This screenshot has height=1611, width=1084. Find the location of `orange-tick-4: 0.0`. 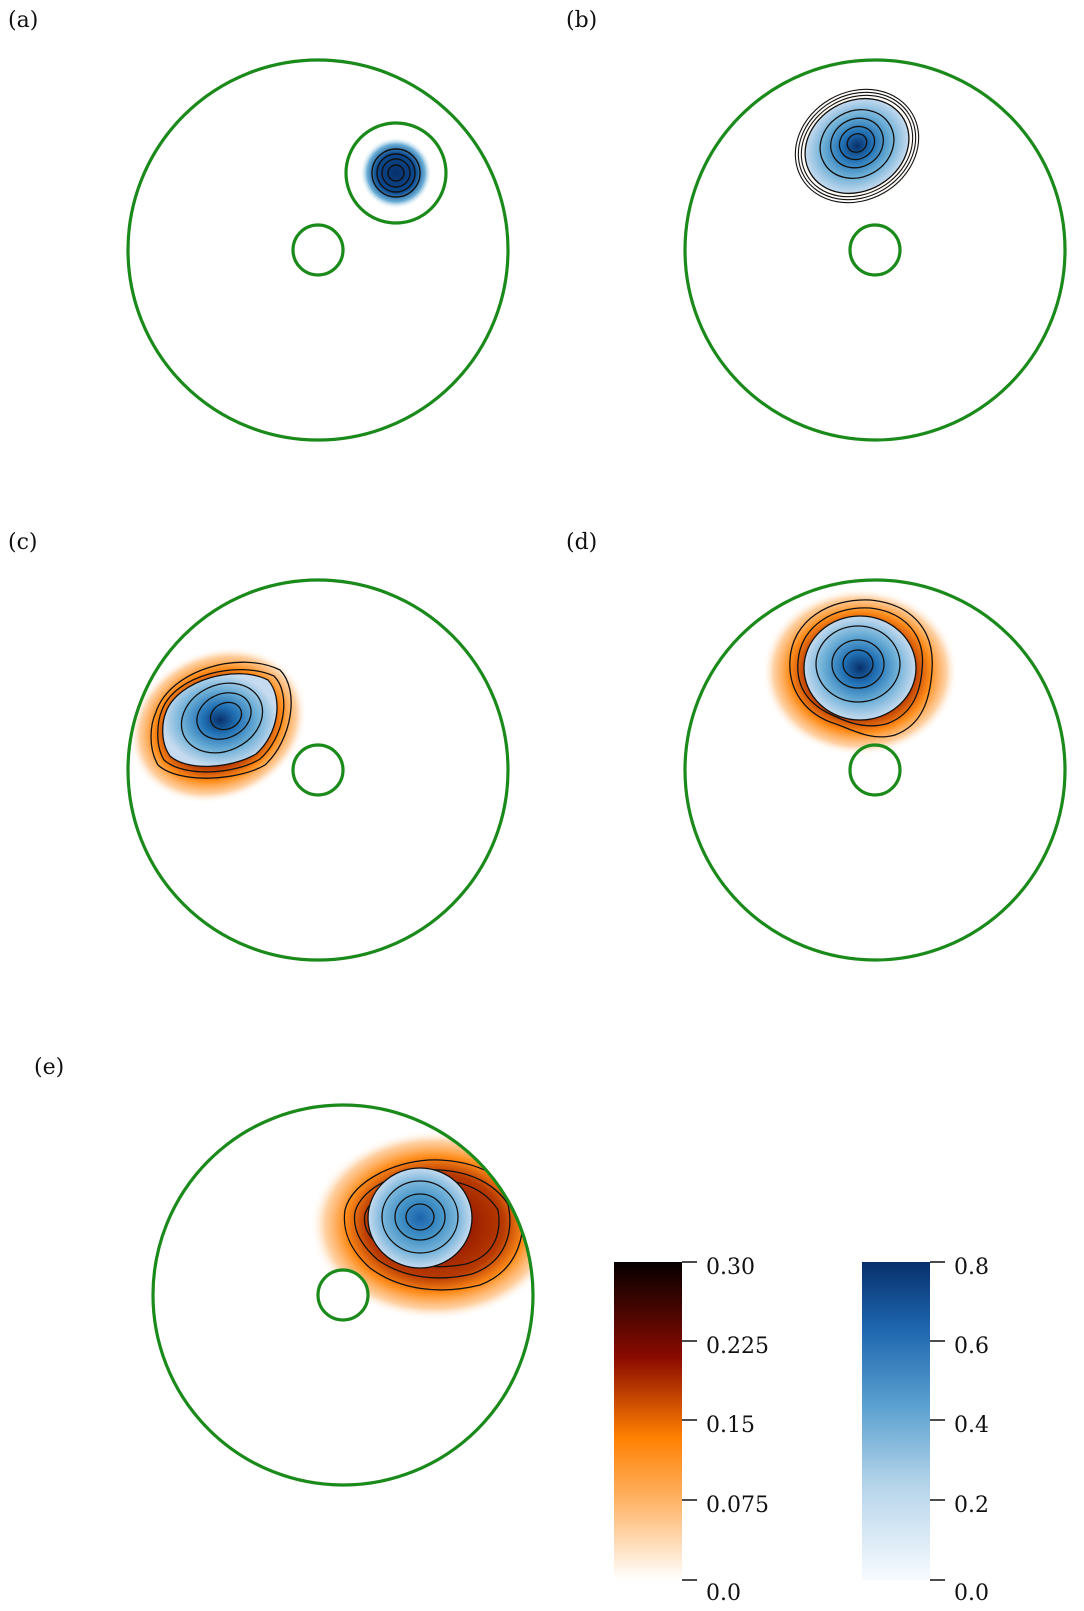

orange-tick-4: 0.0 is located at coordinates (723, 1593).